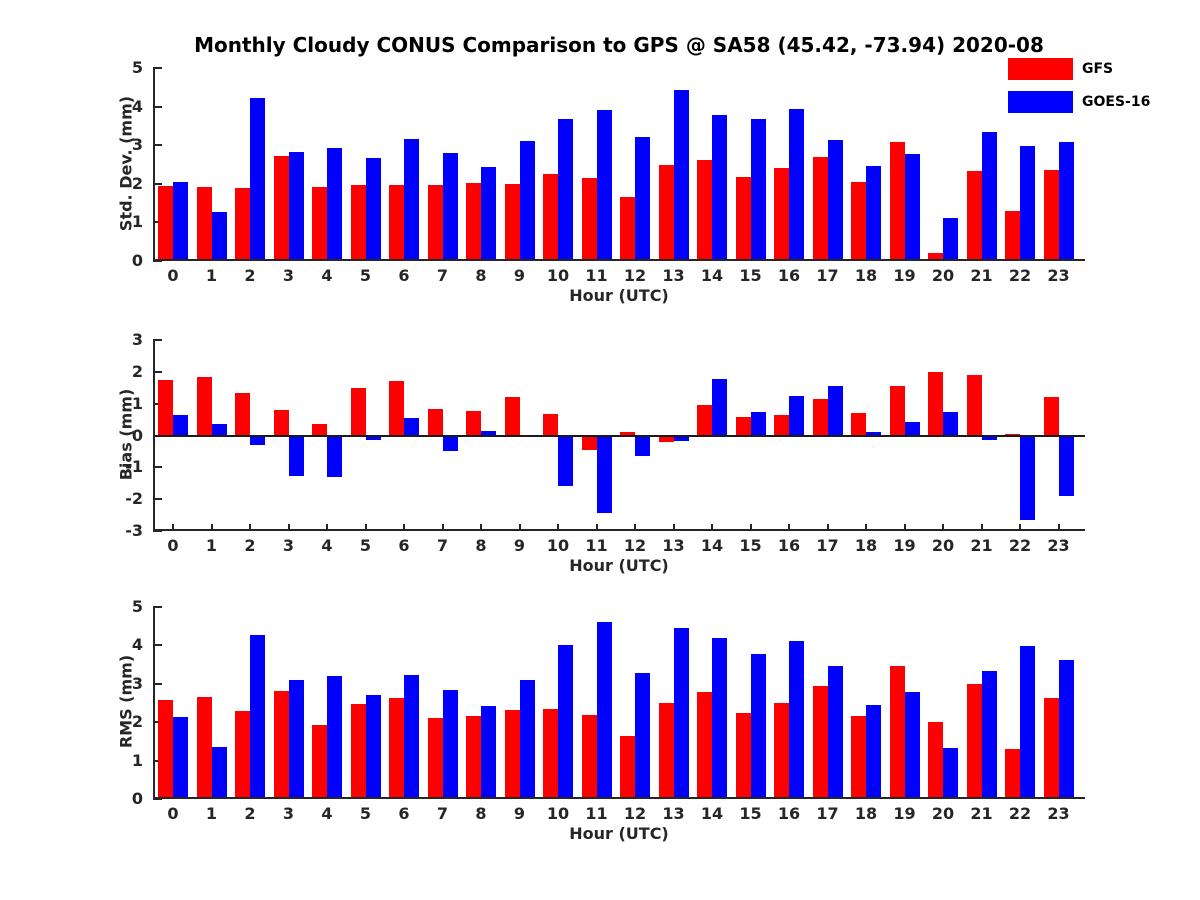 Image resolution: width=1200 pixels, height=900 pixels. Describe the element at coordinates (450, 206) in the screenshot. I see `bar-goes16-h7` at that location.